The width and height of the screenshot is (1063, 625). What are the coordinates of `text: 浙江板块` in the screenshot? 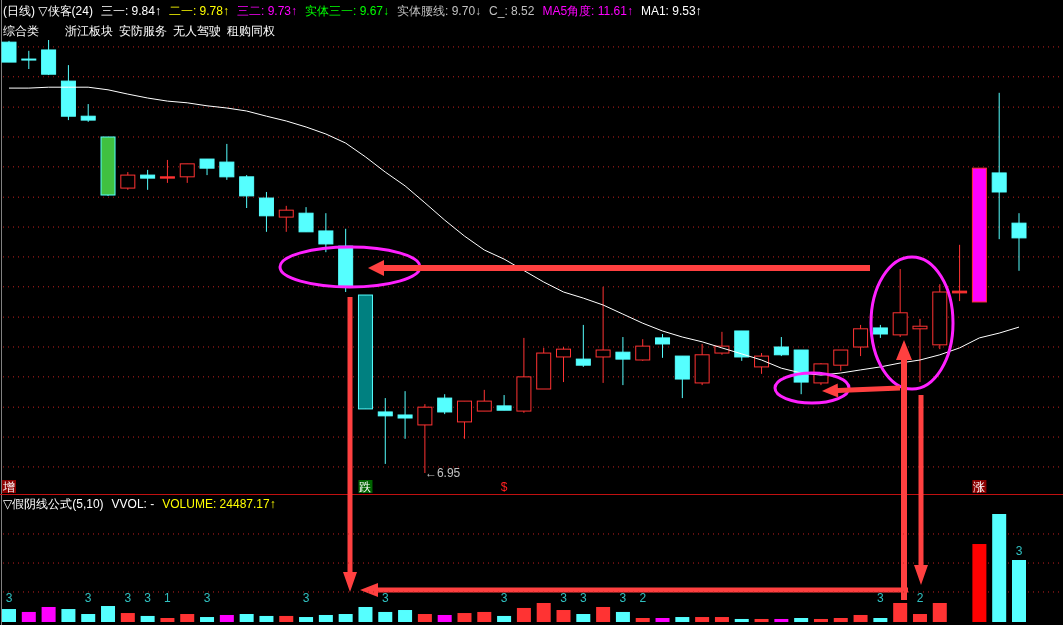 It's located at (89, 31).